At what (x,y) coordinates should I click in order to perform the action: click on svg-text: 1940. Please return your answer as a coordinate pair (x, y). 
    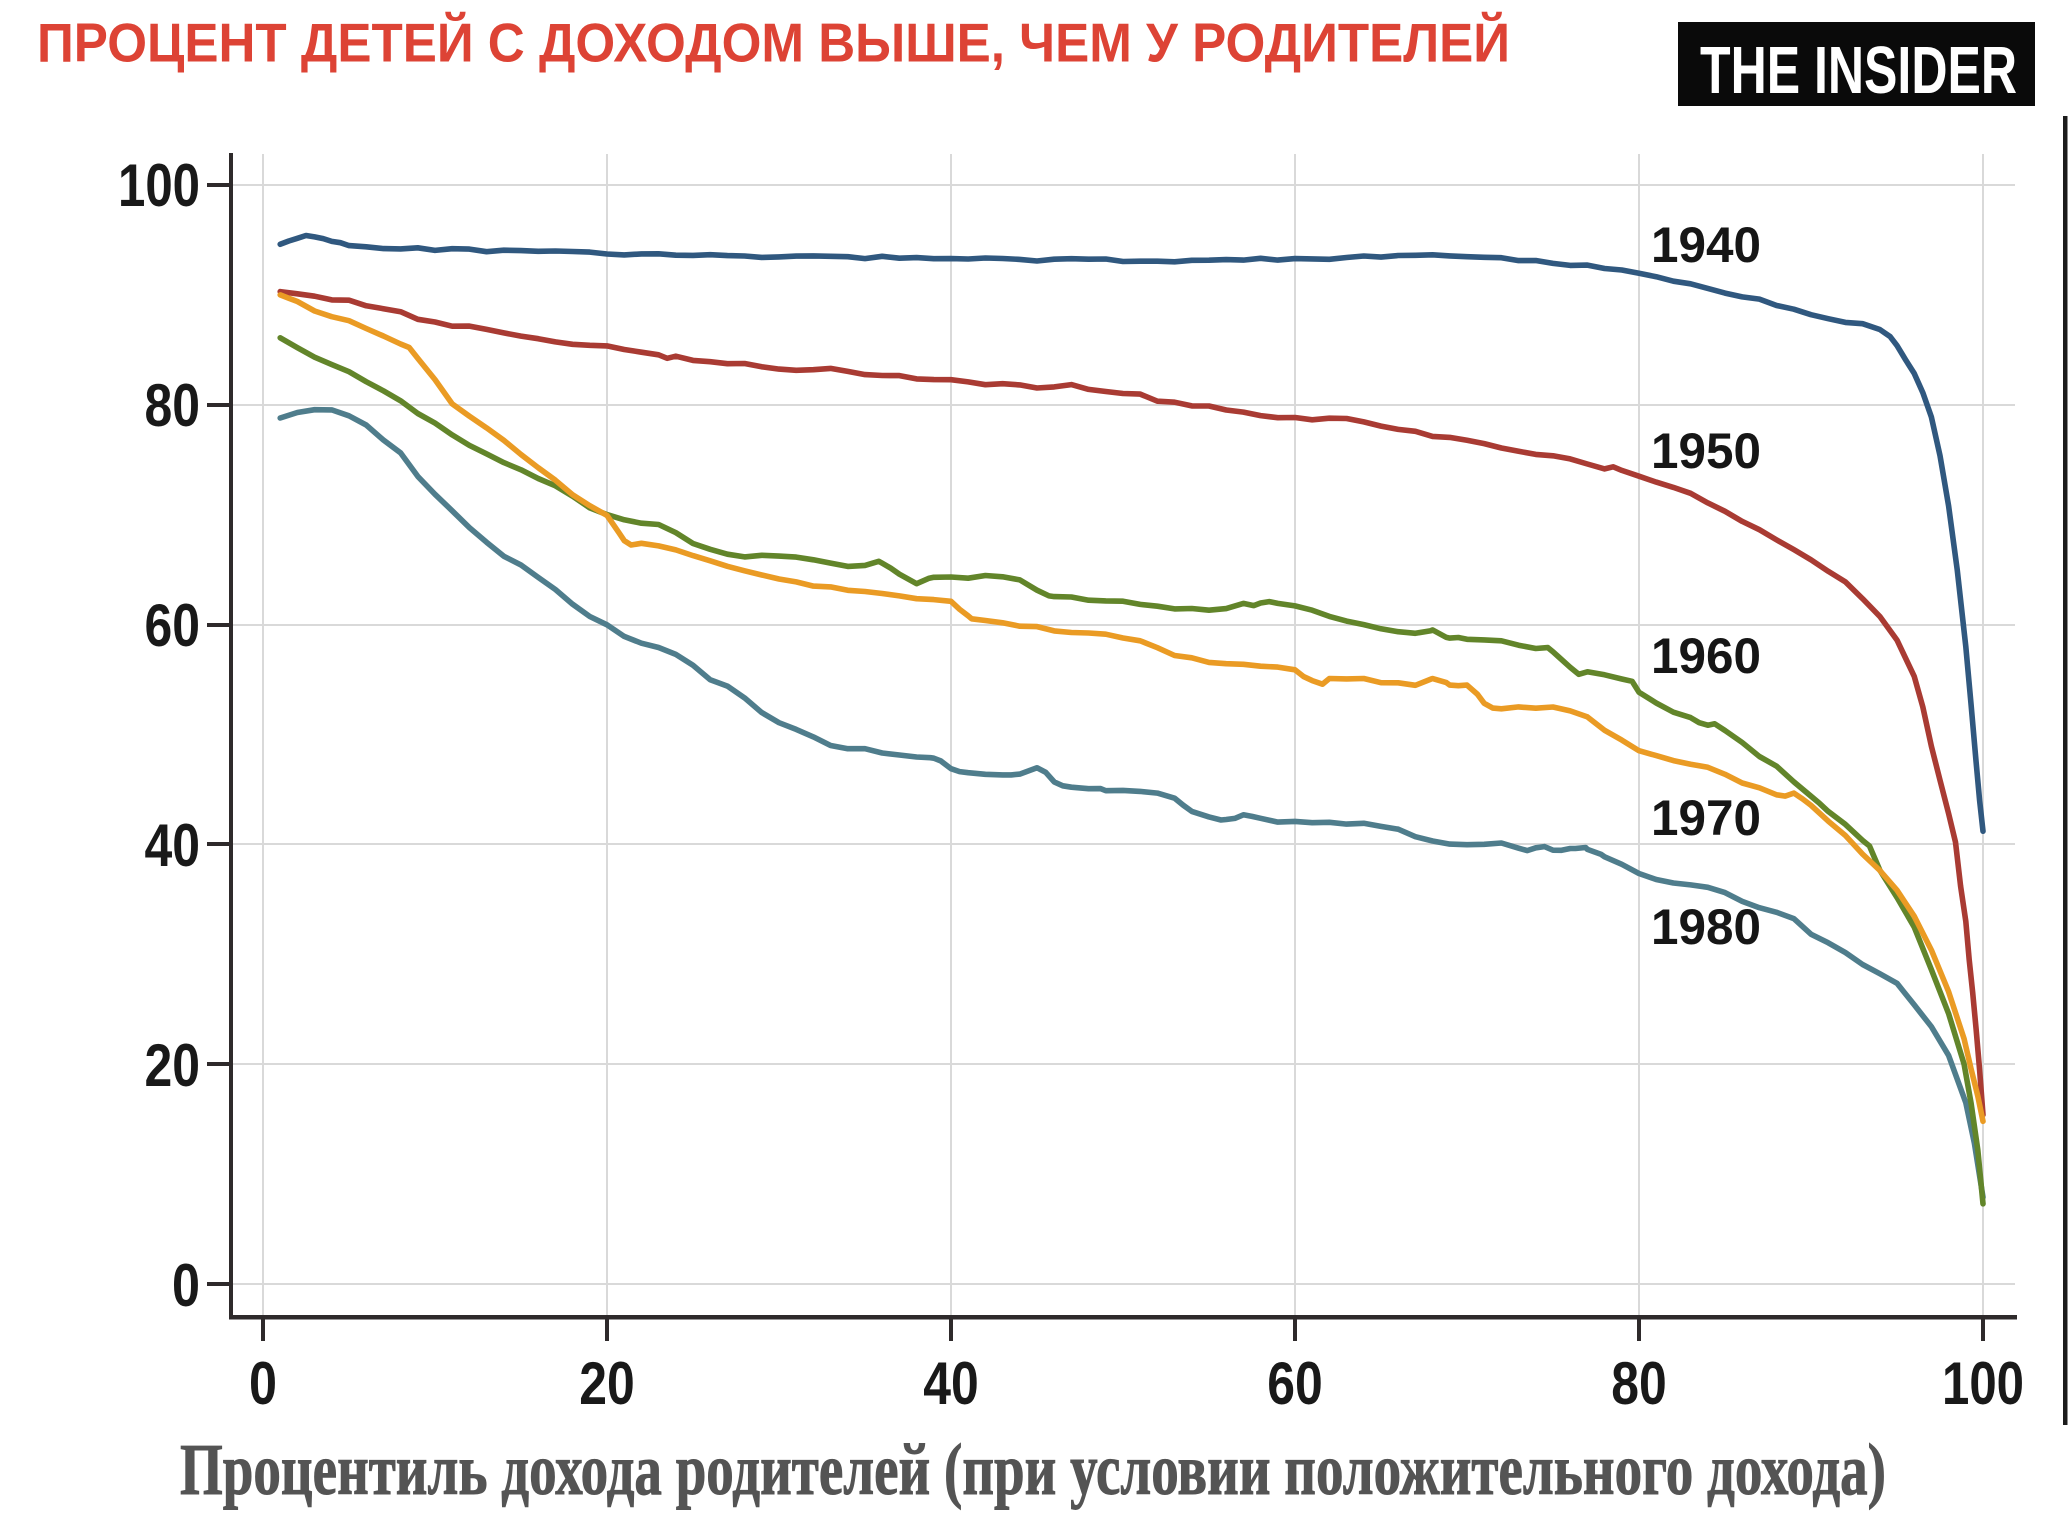
    Looking at the image, I should click on (1706, 245).